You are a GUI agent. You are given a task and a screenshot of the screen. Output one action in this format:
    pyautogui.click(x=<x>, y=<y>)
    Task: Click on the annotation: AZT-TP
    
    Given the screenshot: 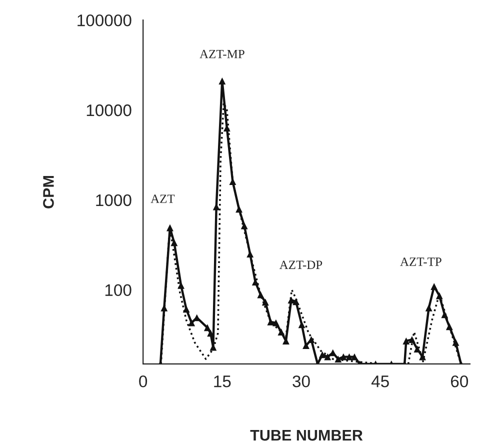 What is the action you would take?
    pyautogui.click(x=421, y=262)
    